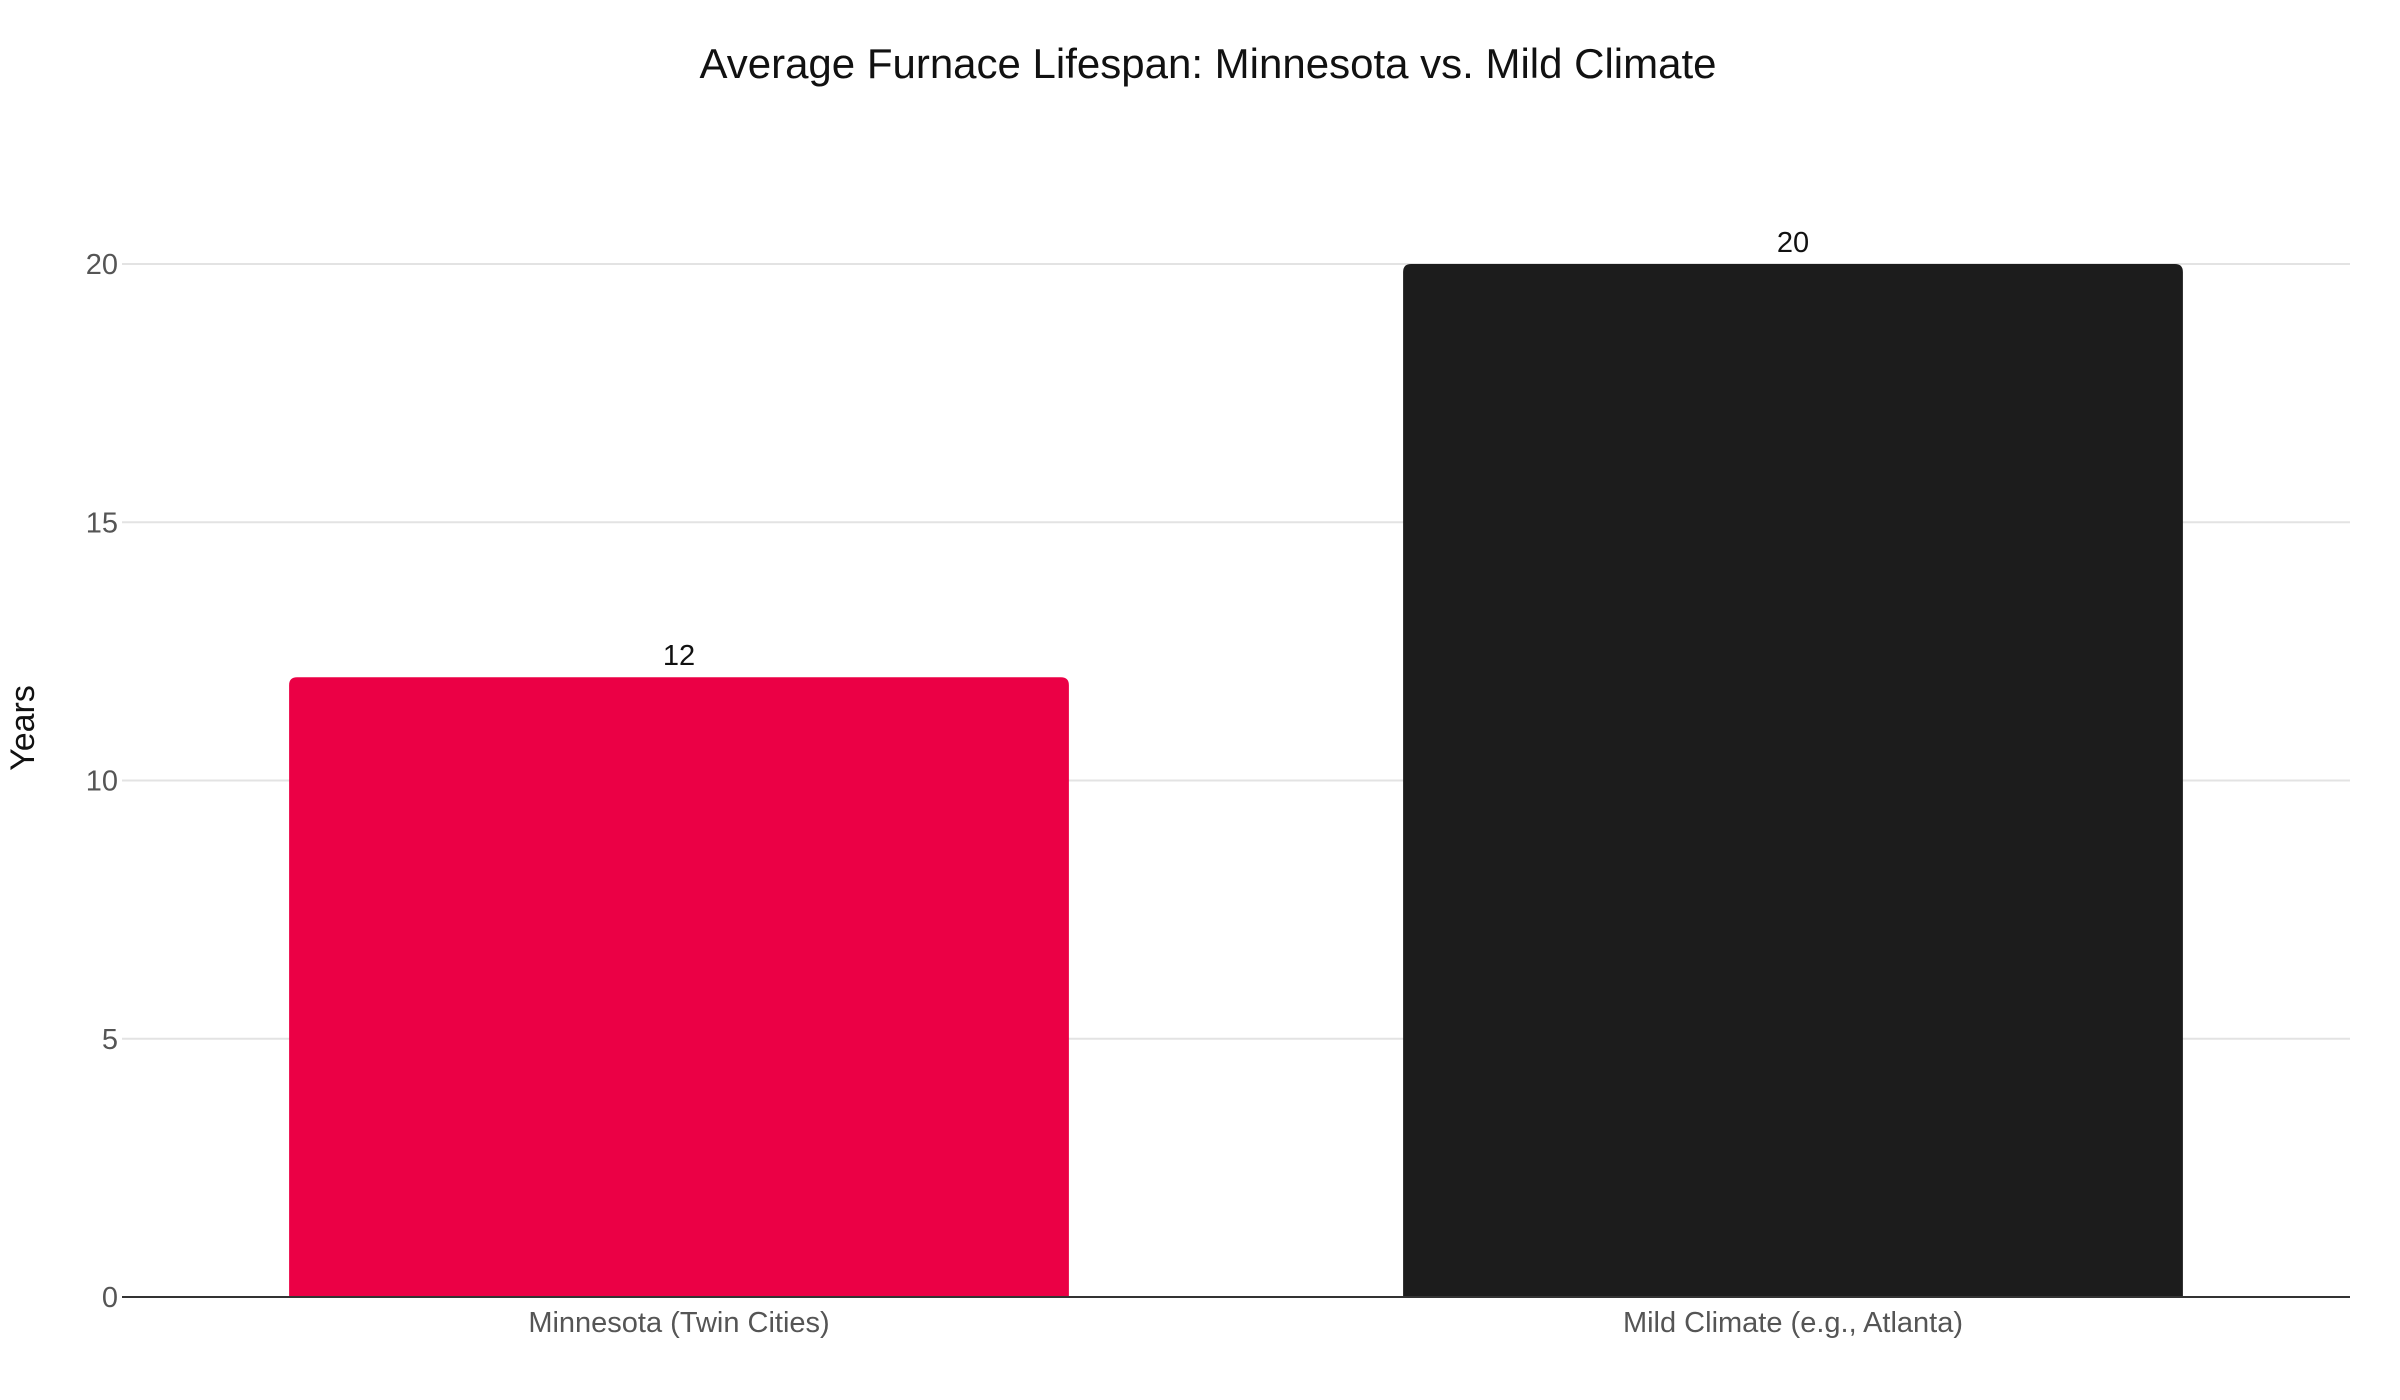 Image resolution: width=2400 pixels, height=1400 pixels. What do you see at coordinates (102, 523) in the screenshot?
I see `y-tick-label: 15` at bounding box center [102, 523].